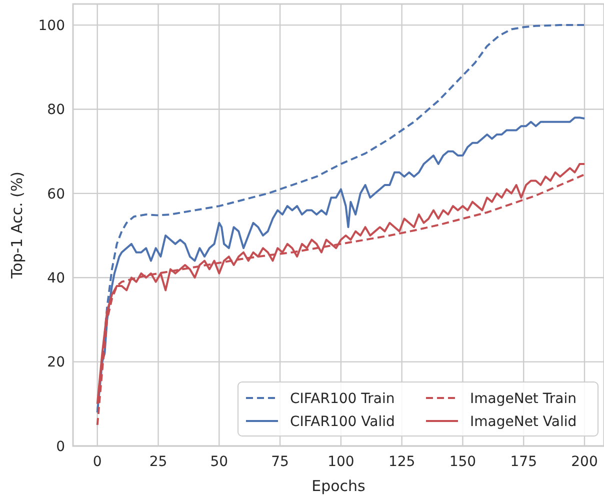  I want to click on x-tick-label: 50, so click(219, 462).